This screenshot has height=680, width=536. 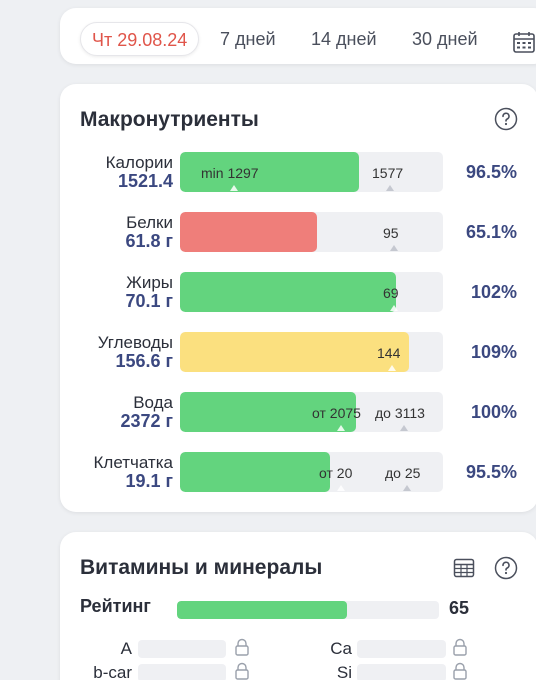 I want to click on macro-name: Вода, so click(x=153, y=402).